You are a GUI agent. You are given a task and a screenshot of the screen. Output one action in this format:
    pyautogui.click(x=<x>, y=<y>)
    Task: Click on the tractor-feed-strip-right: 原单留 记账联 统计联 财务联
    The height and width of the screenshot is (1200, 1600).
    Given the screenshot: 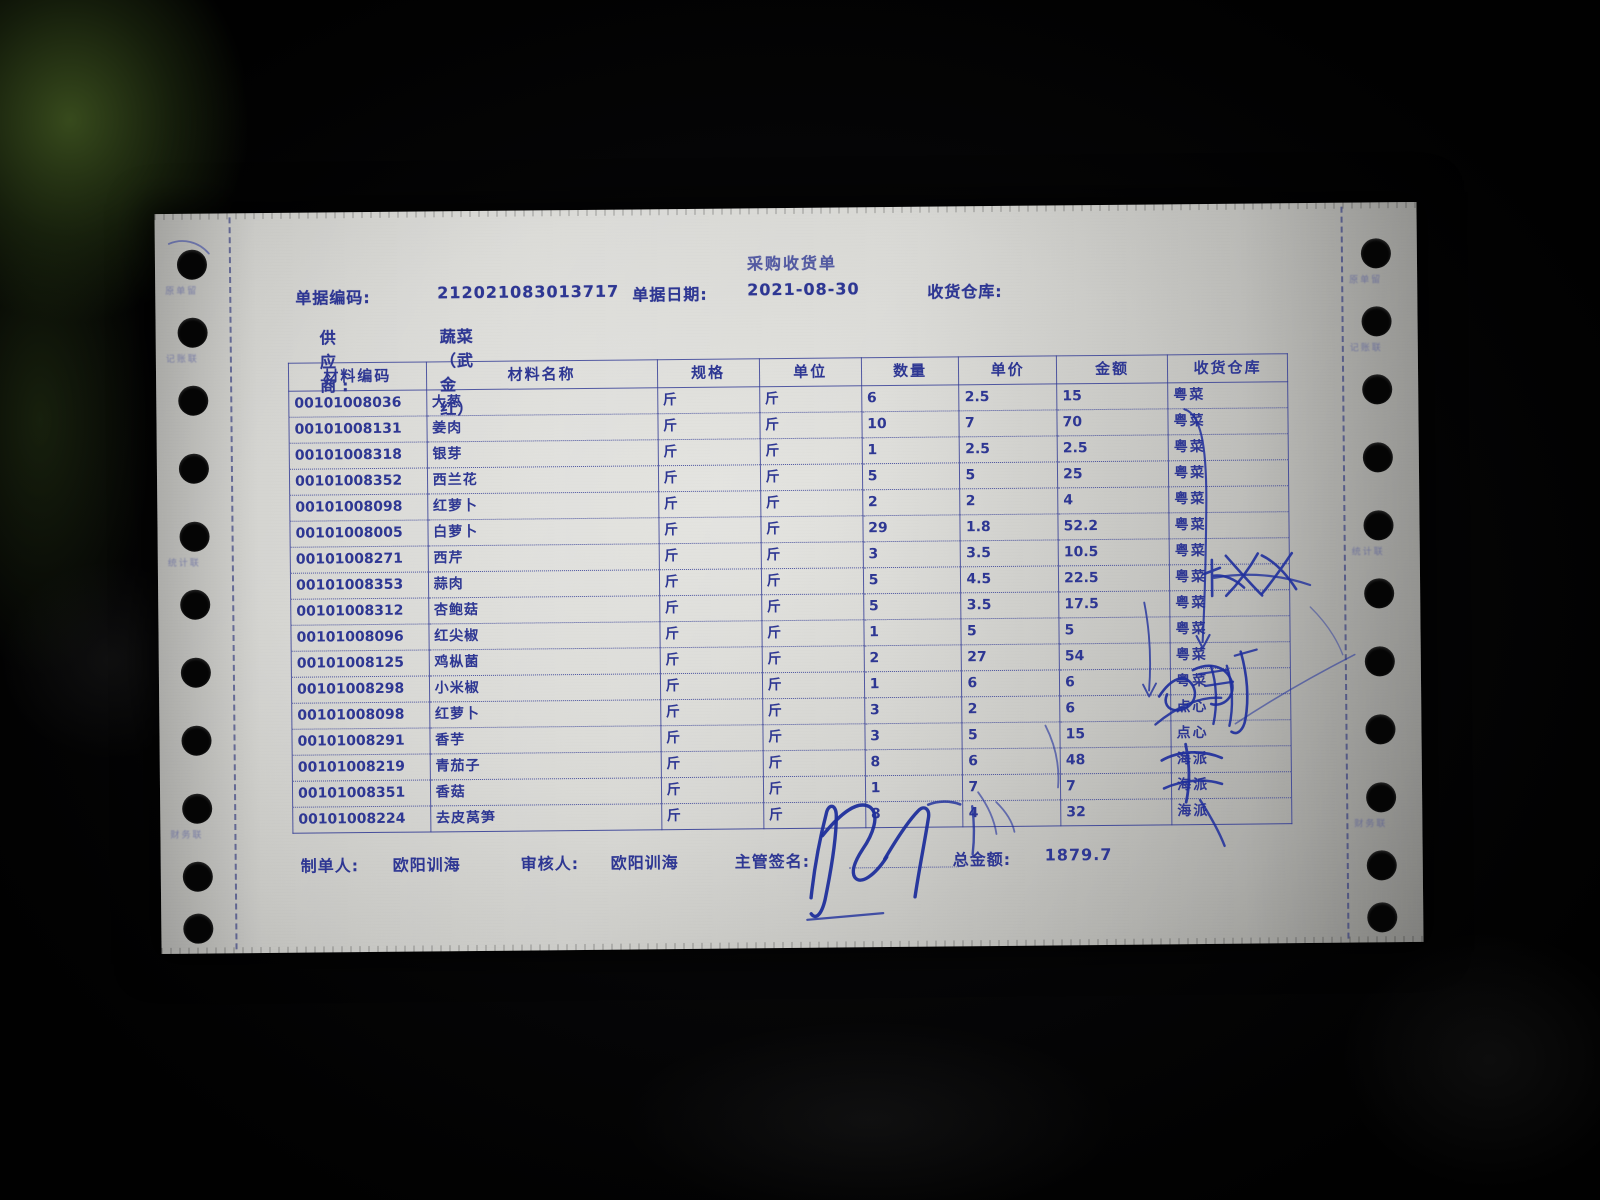 What is the action you would take?
    pyautogui.click(x=1380, y=572)
    